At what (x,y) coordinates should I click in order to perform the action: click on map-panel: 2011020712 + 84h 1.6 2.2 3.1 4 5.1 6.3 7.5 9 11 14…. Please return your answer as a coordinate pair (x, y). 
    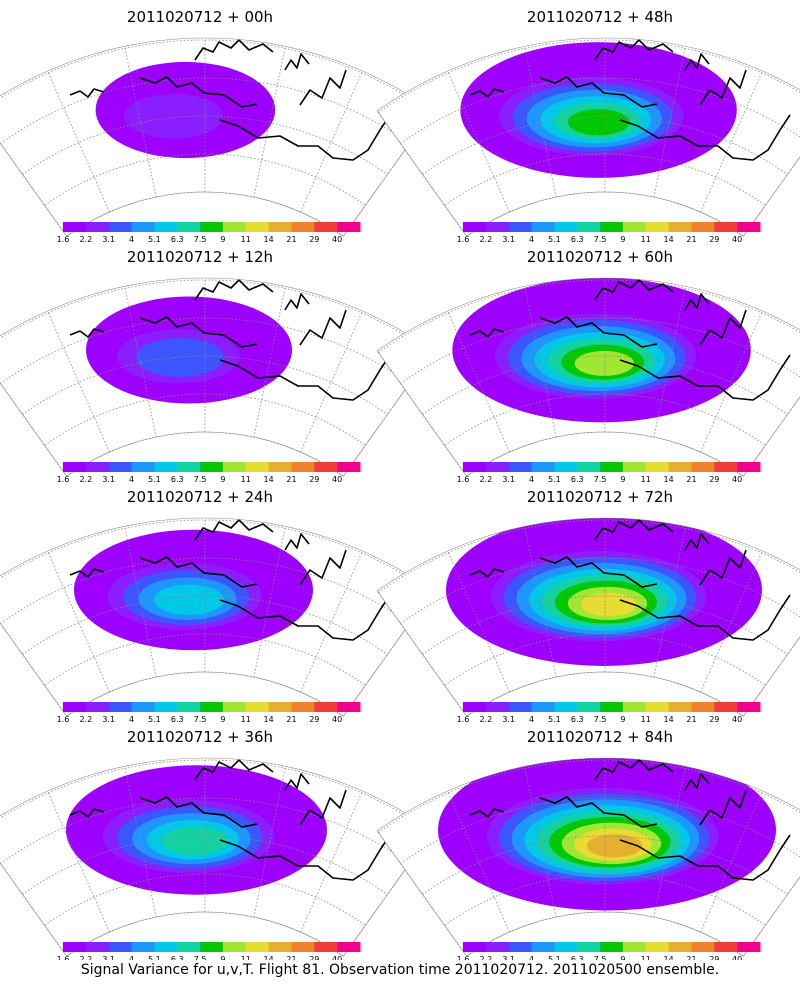
    Looking at the image, I should click on (588, 846).